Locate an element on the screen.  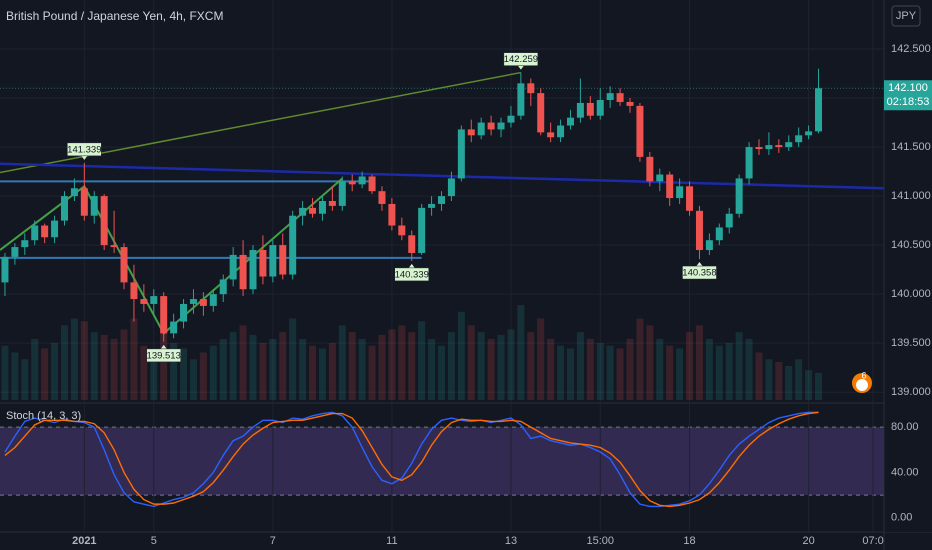
annotation-label: 140.358 is located at coordinates (699, 273).